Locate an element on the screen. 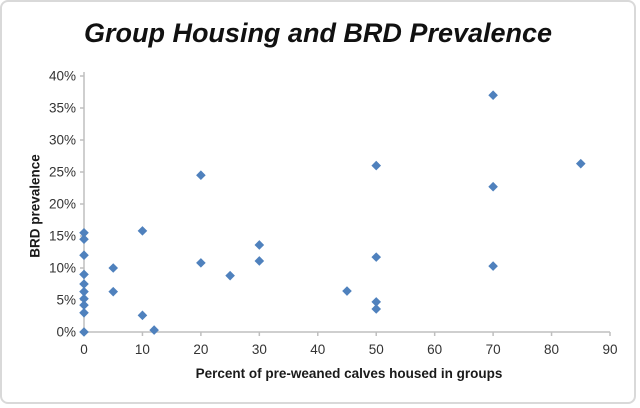 The image size is (640, 408). y-tick-label: 0% is located at coordinates (66, 332).